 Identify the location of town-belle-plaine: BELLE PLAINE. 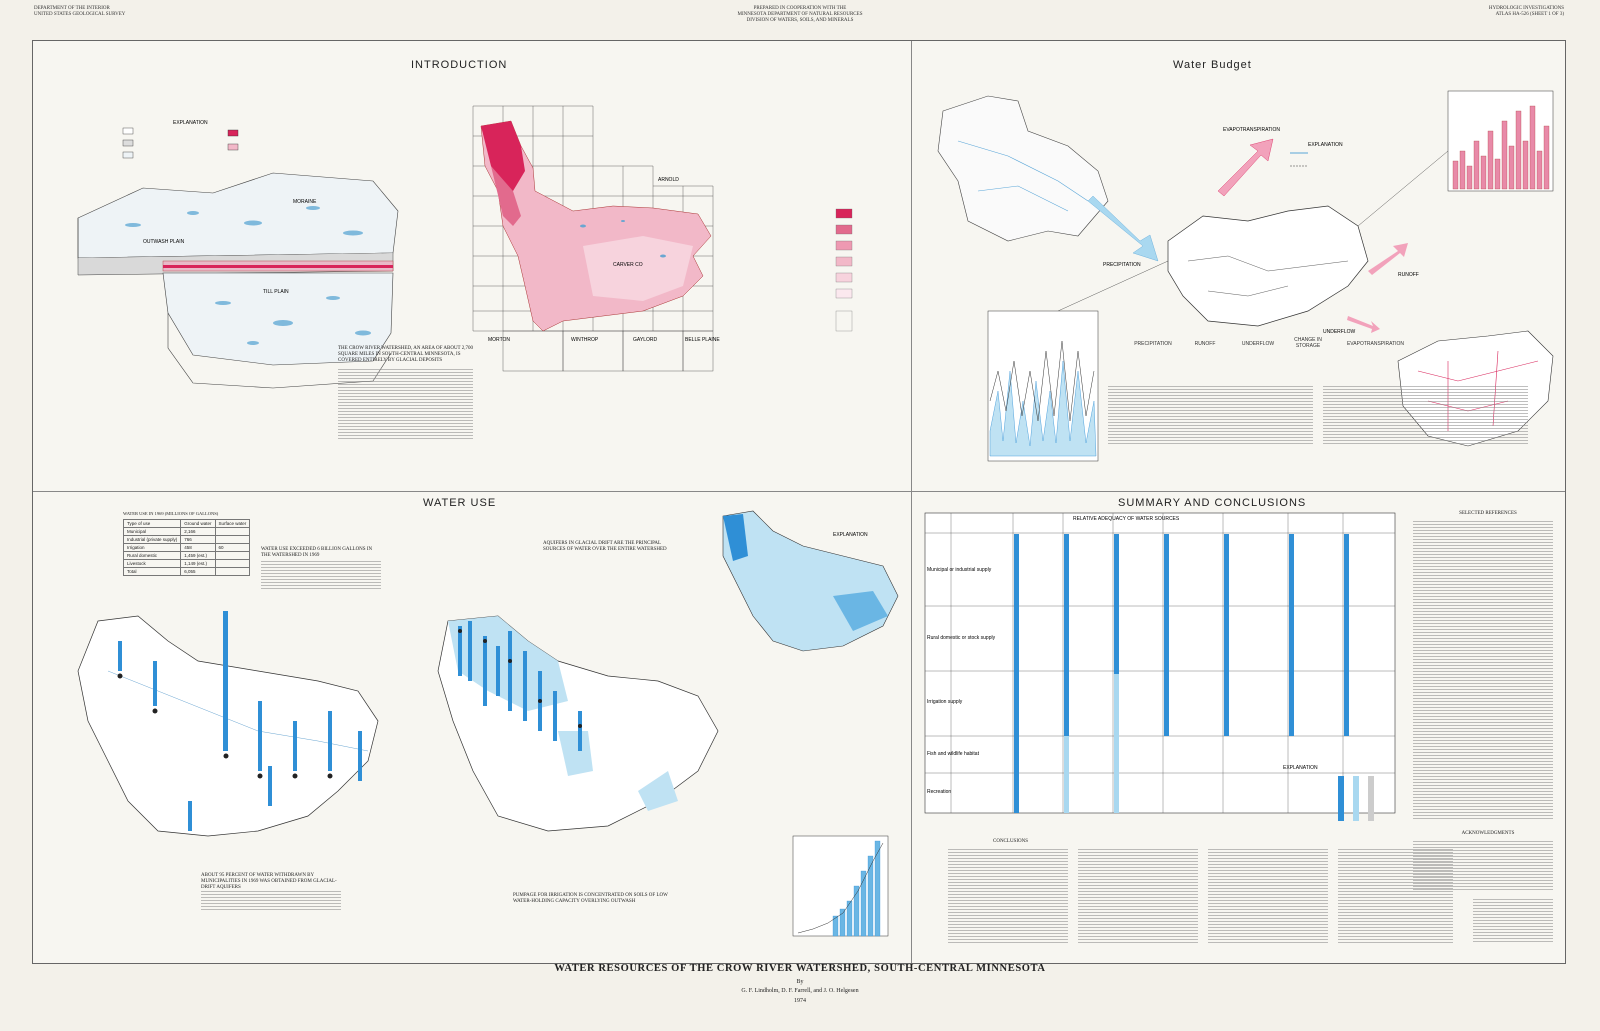
(702, 340).